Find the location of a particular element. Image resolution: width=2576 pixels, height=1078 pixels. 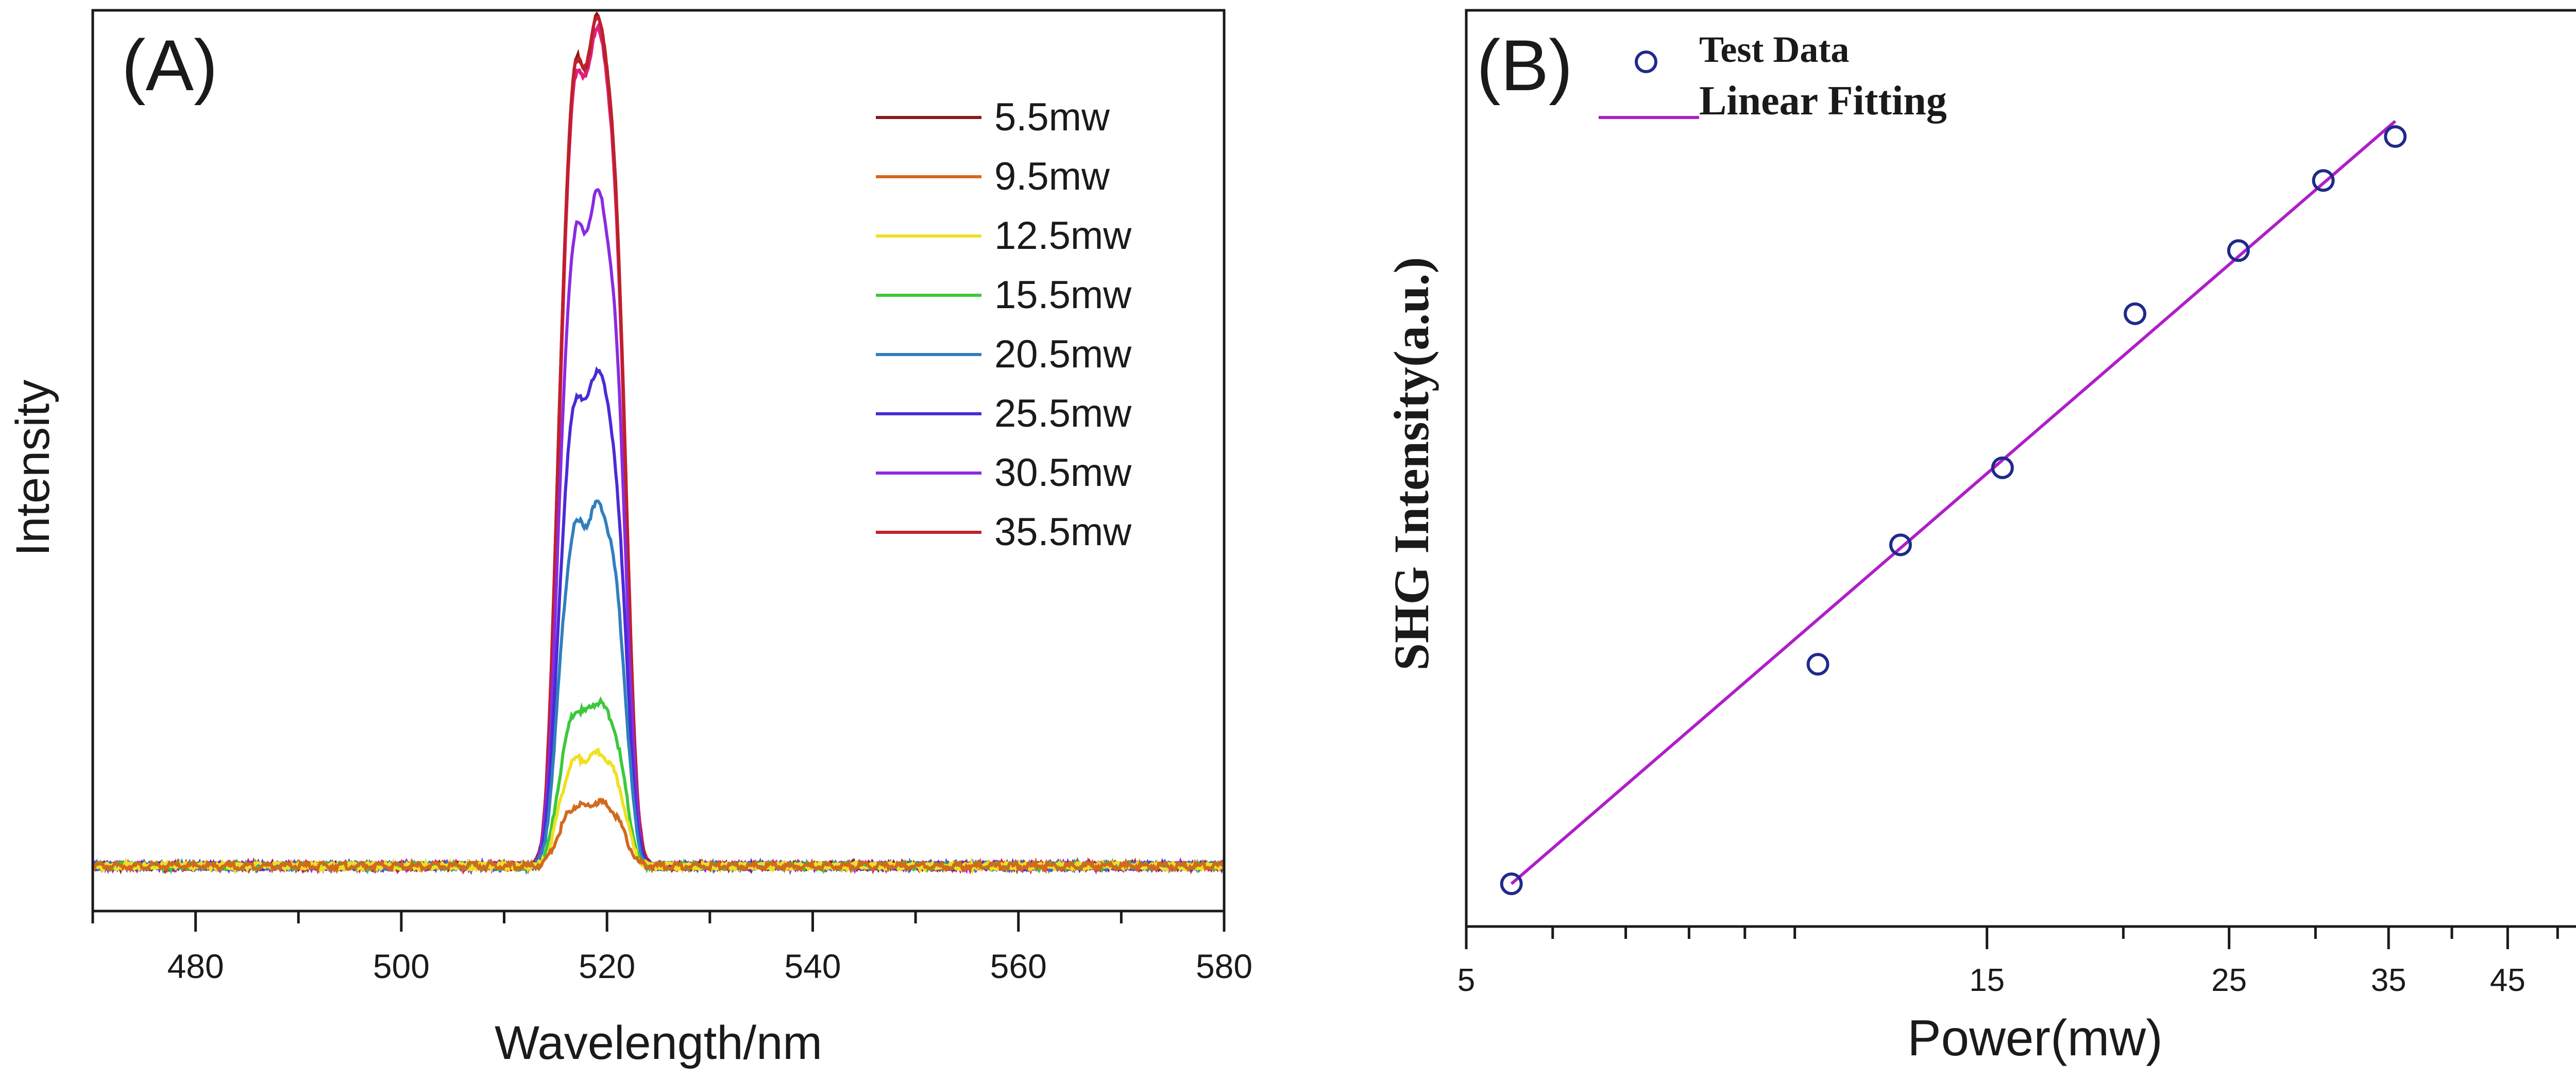

panel-a-x-axis-title: Wavelength/nm is located at coordinates (658, 1043).